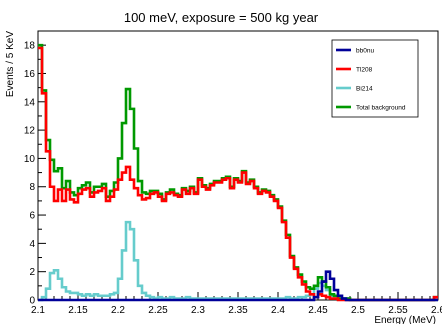 This screenshot has width=442, height=324. I want to click on y-tick-label: 0, so click(32, 301).